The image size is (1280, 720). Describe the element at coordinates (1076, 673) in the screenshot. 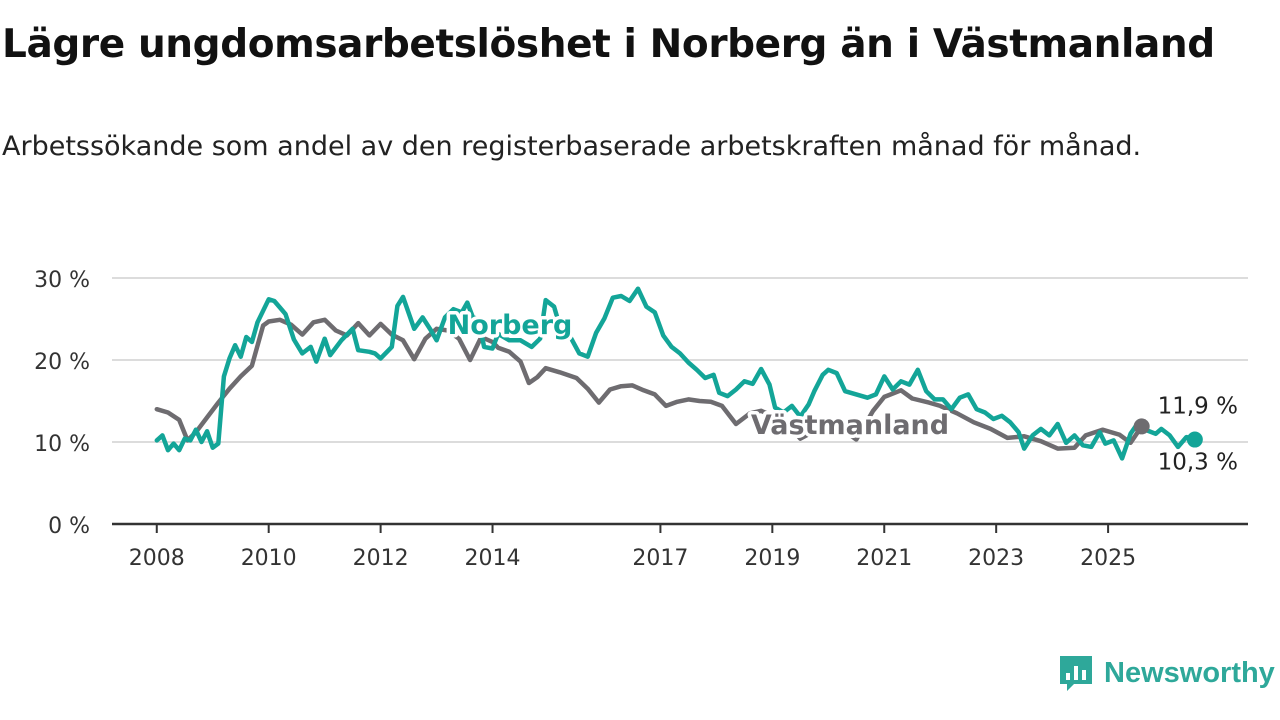

I see `newsworthy-logo-icon` at that location.